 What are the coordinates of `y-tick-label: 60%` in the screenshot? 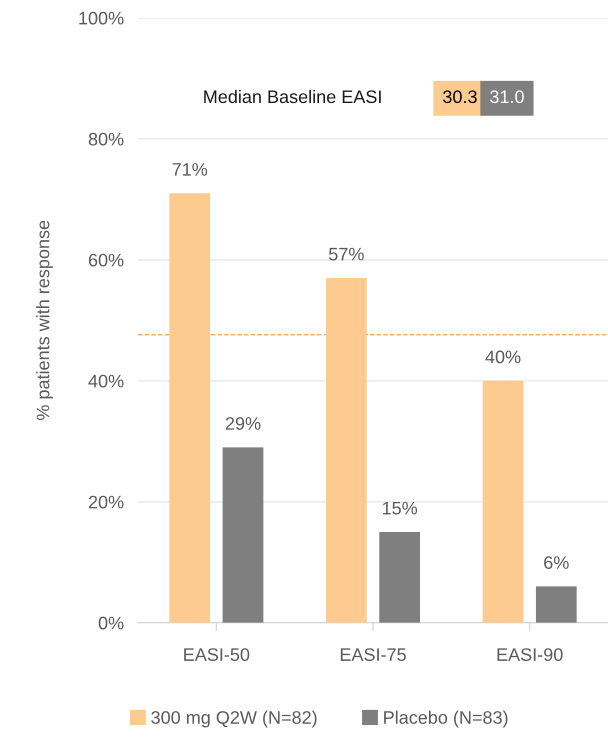 It's located at (106, 260).